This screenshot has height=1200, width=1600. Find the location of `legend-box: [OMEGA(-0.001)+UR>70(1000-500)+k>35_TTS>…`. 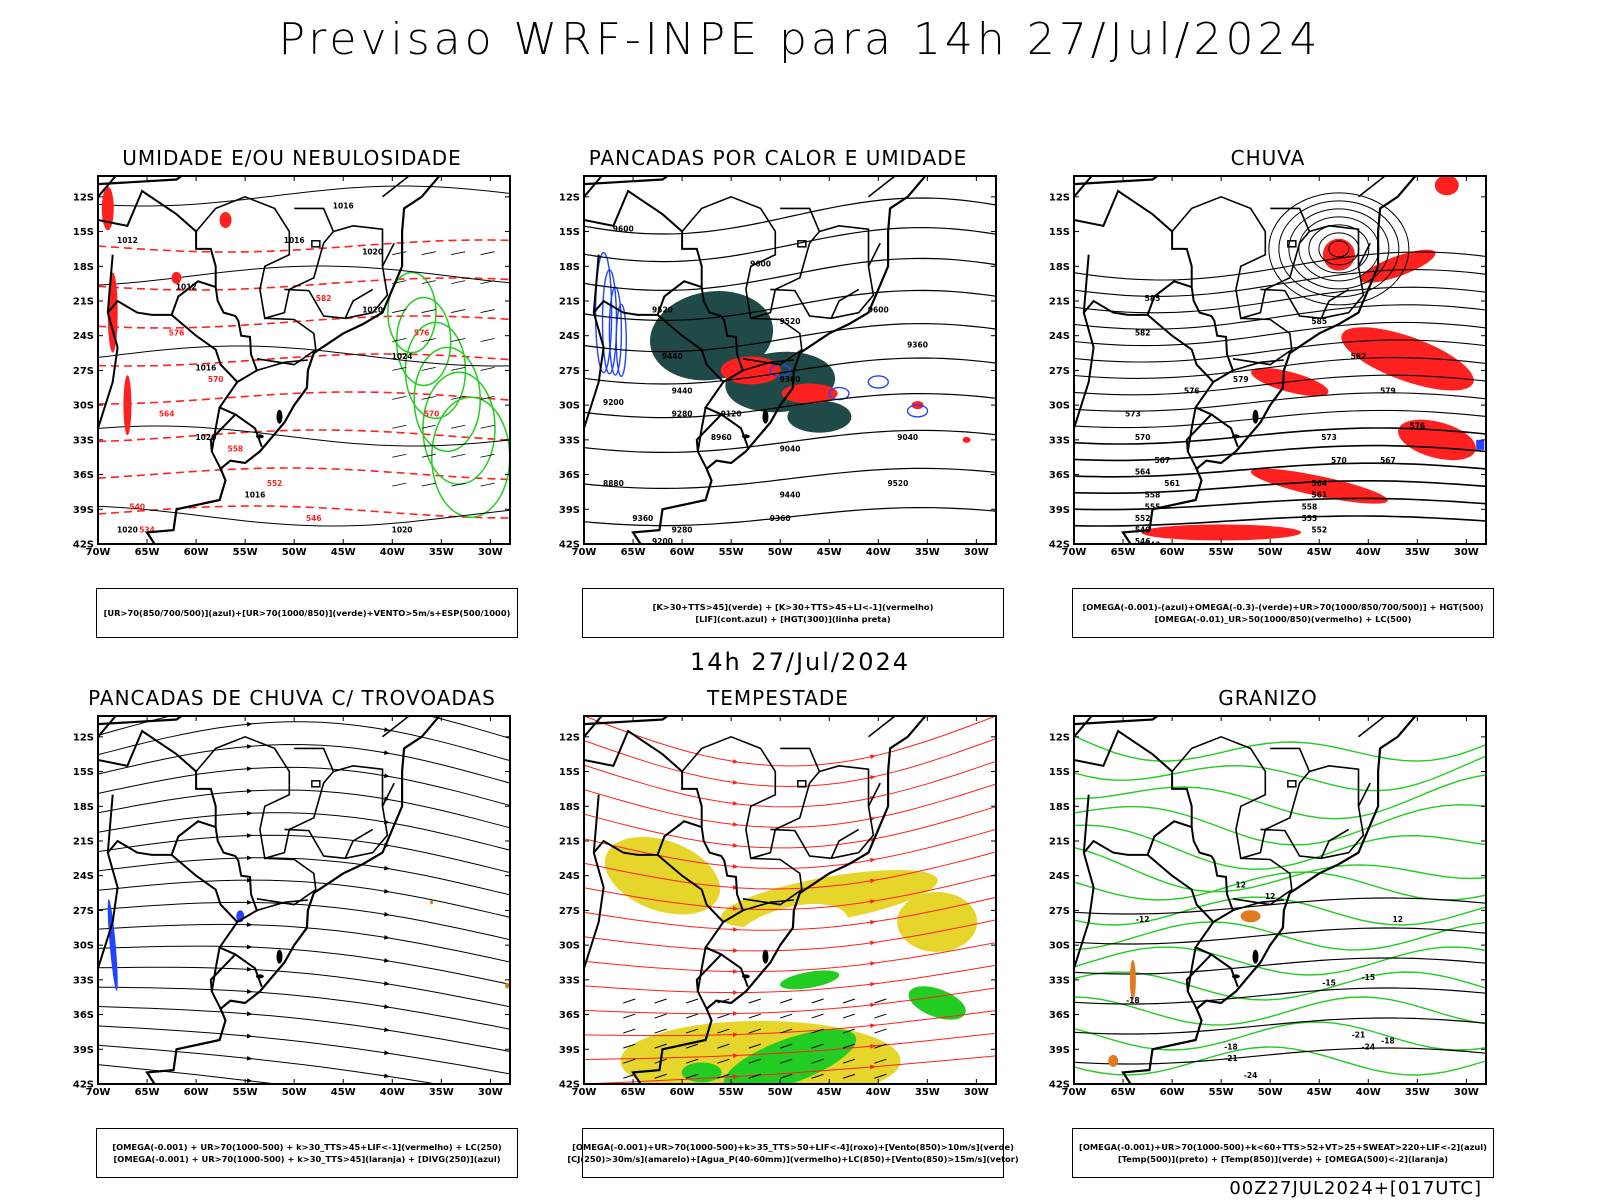

legend-box: [OMEGA(-0.001)+UR>70(1000-500)+k>35_TTS>… is located at coordinates (793, 1153).